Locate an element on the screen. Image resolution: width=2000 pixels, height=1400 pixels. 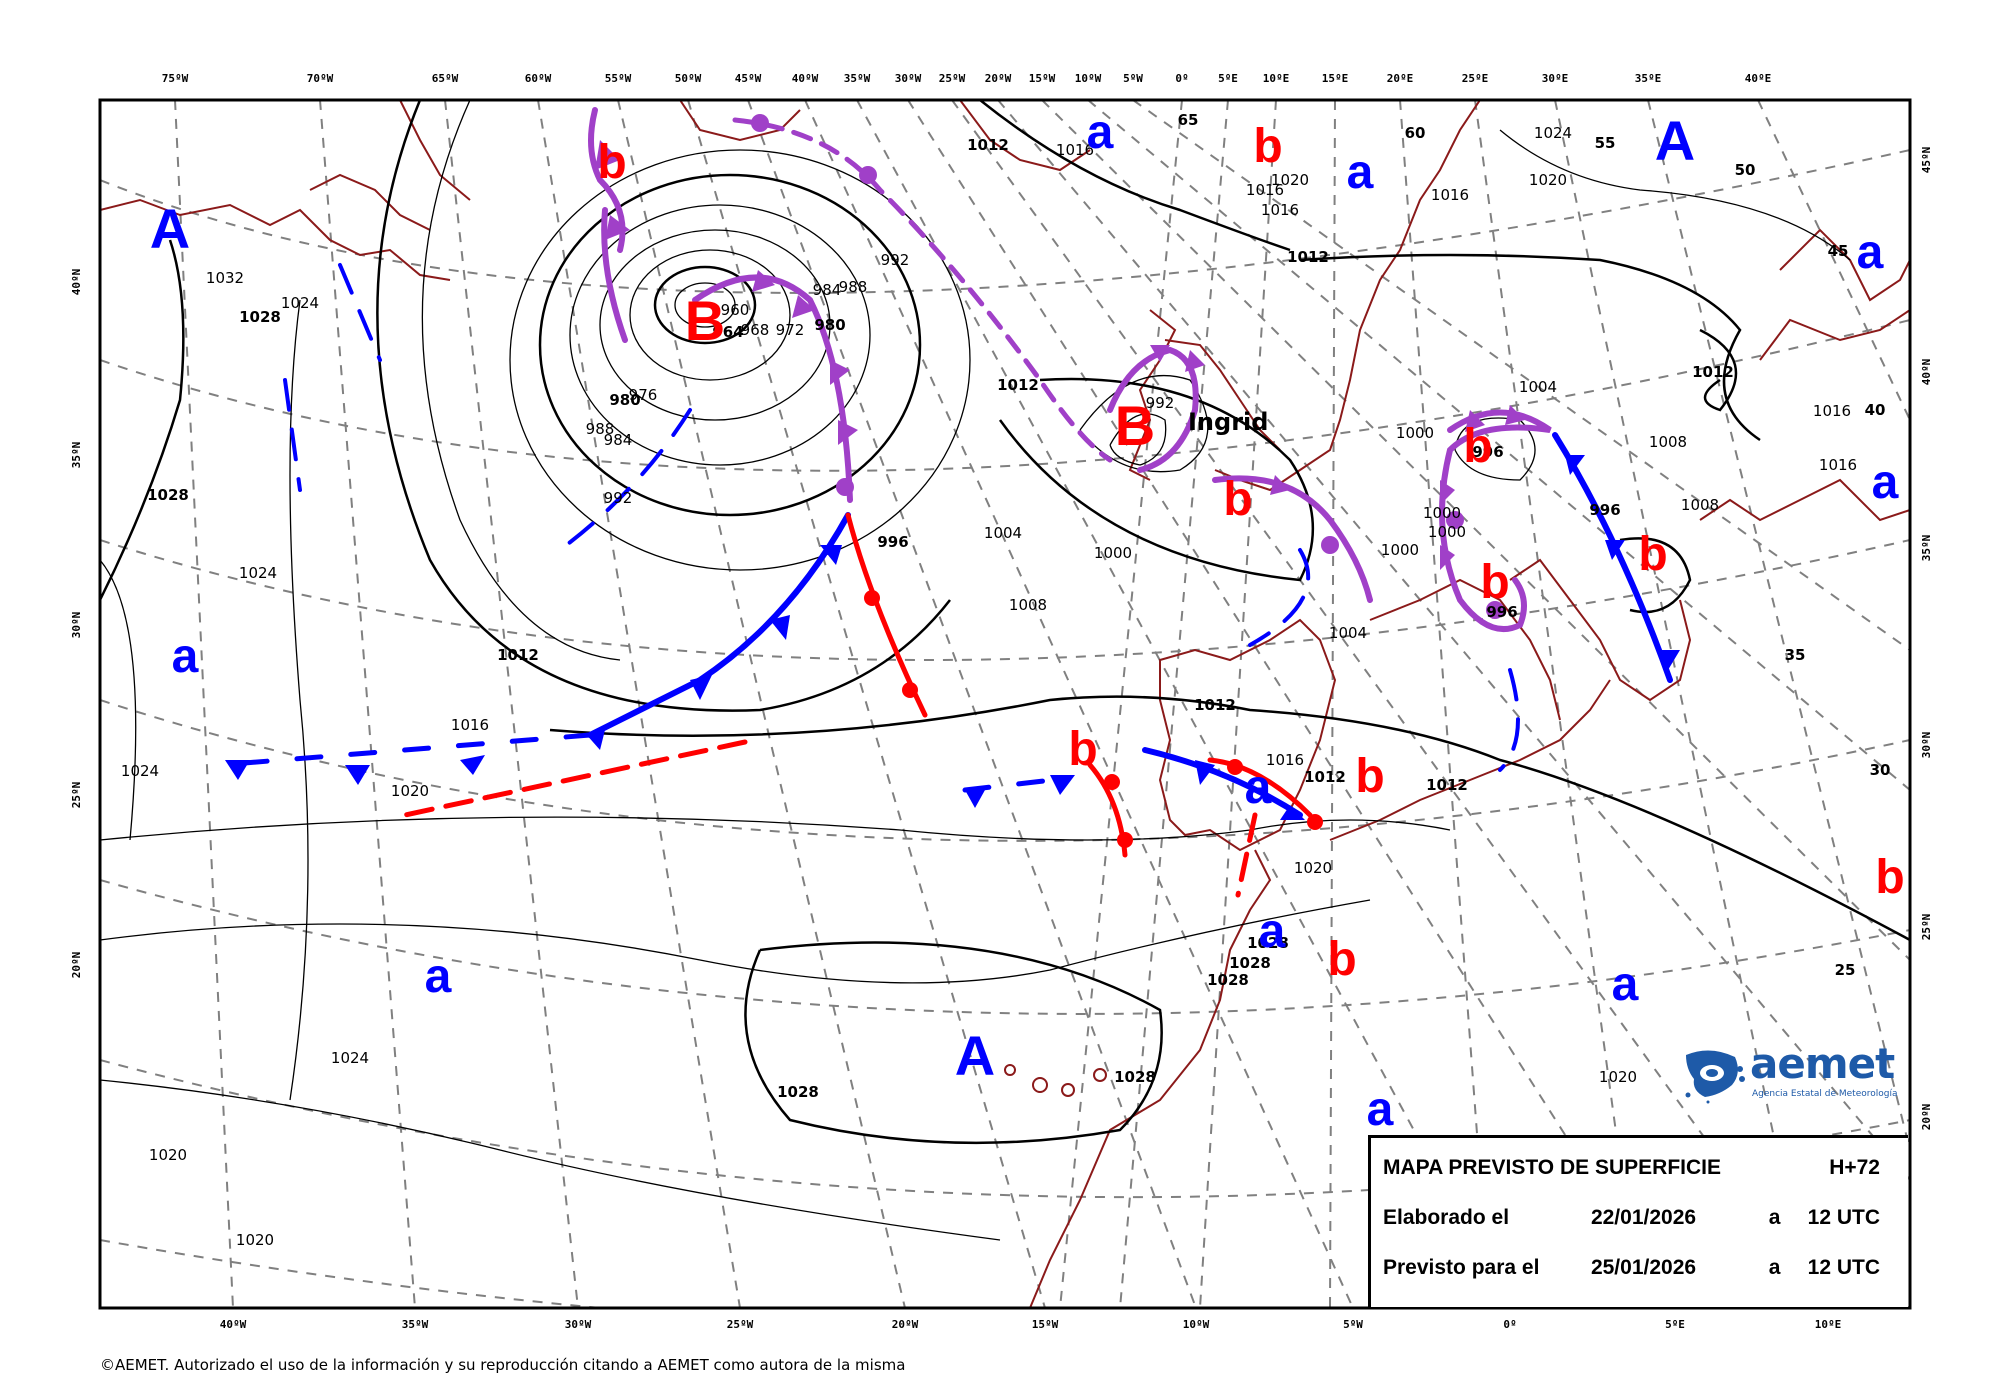
isobar-label: 996 is located at coordinates (1604, 510).